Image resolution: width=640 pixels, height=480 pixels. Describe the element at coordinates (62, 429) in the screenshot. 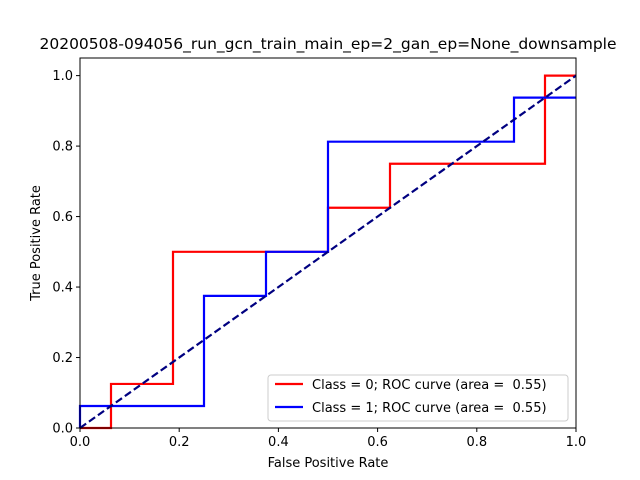

I see `y-tick-label: 0.0` at that location.